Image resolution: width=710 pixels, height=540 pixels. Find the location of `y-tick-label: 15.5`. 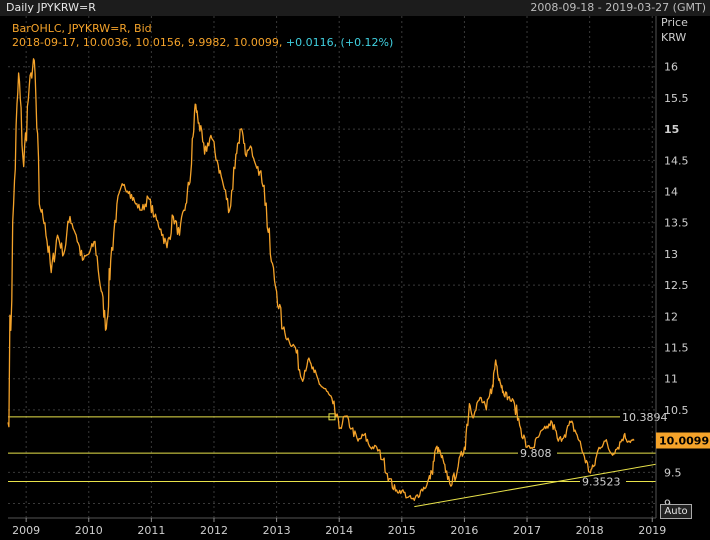

y-tick-label: 15.5 is located at coordinates (676, 98).